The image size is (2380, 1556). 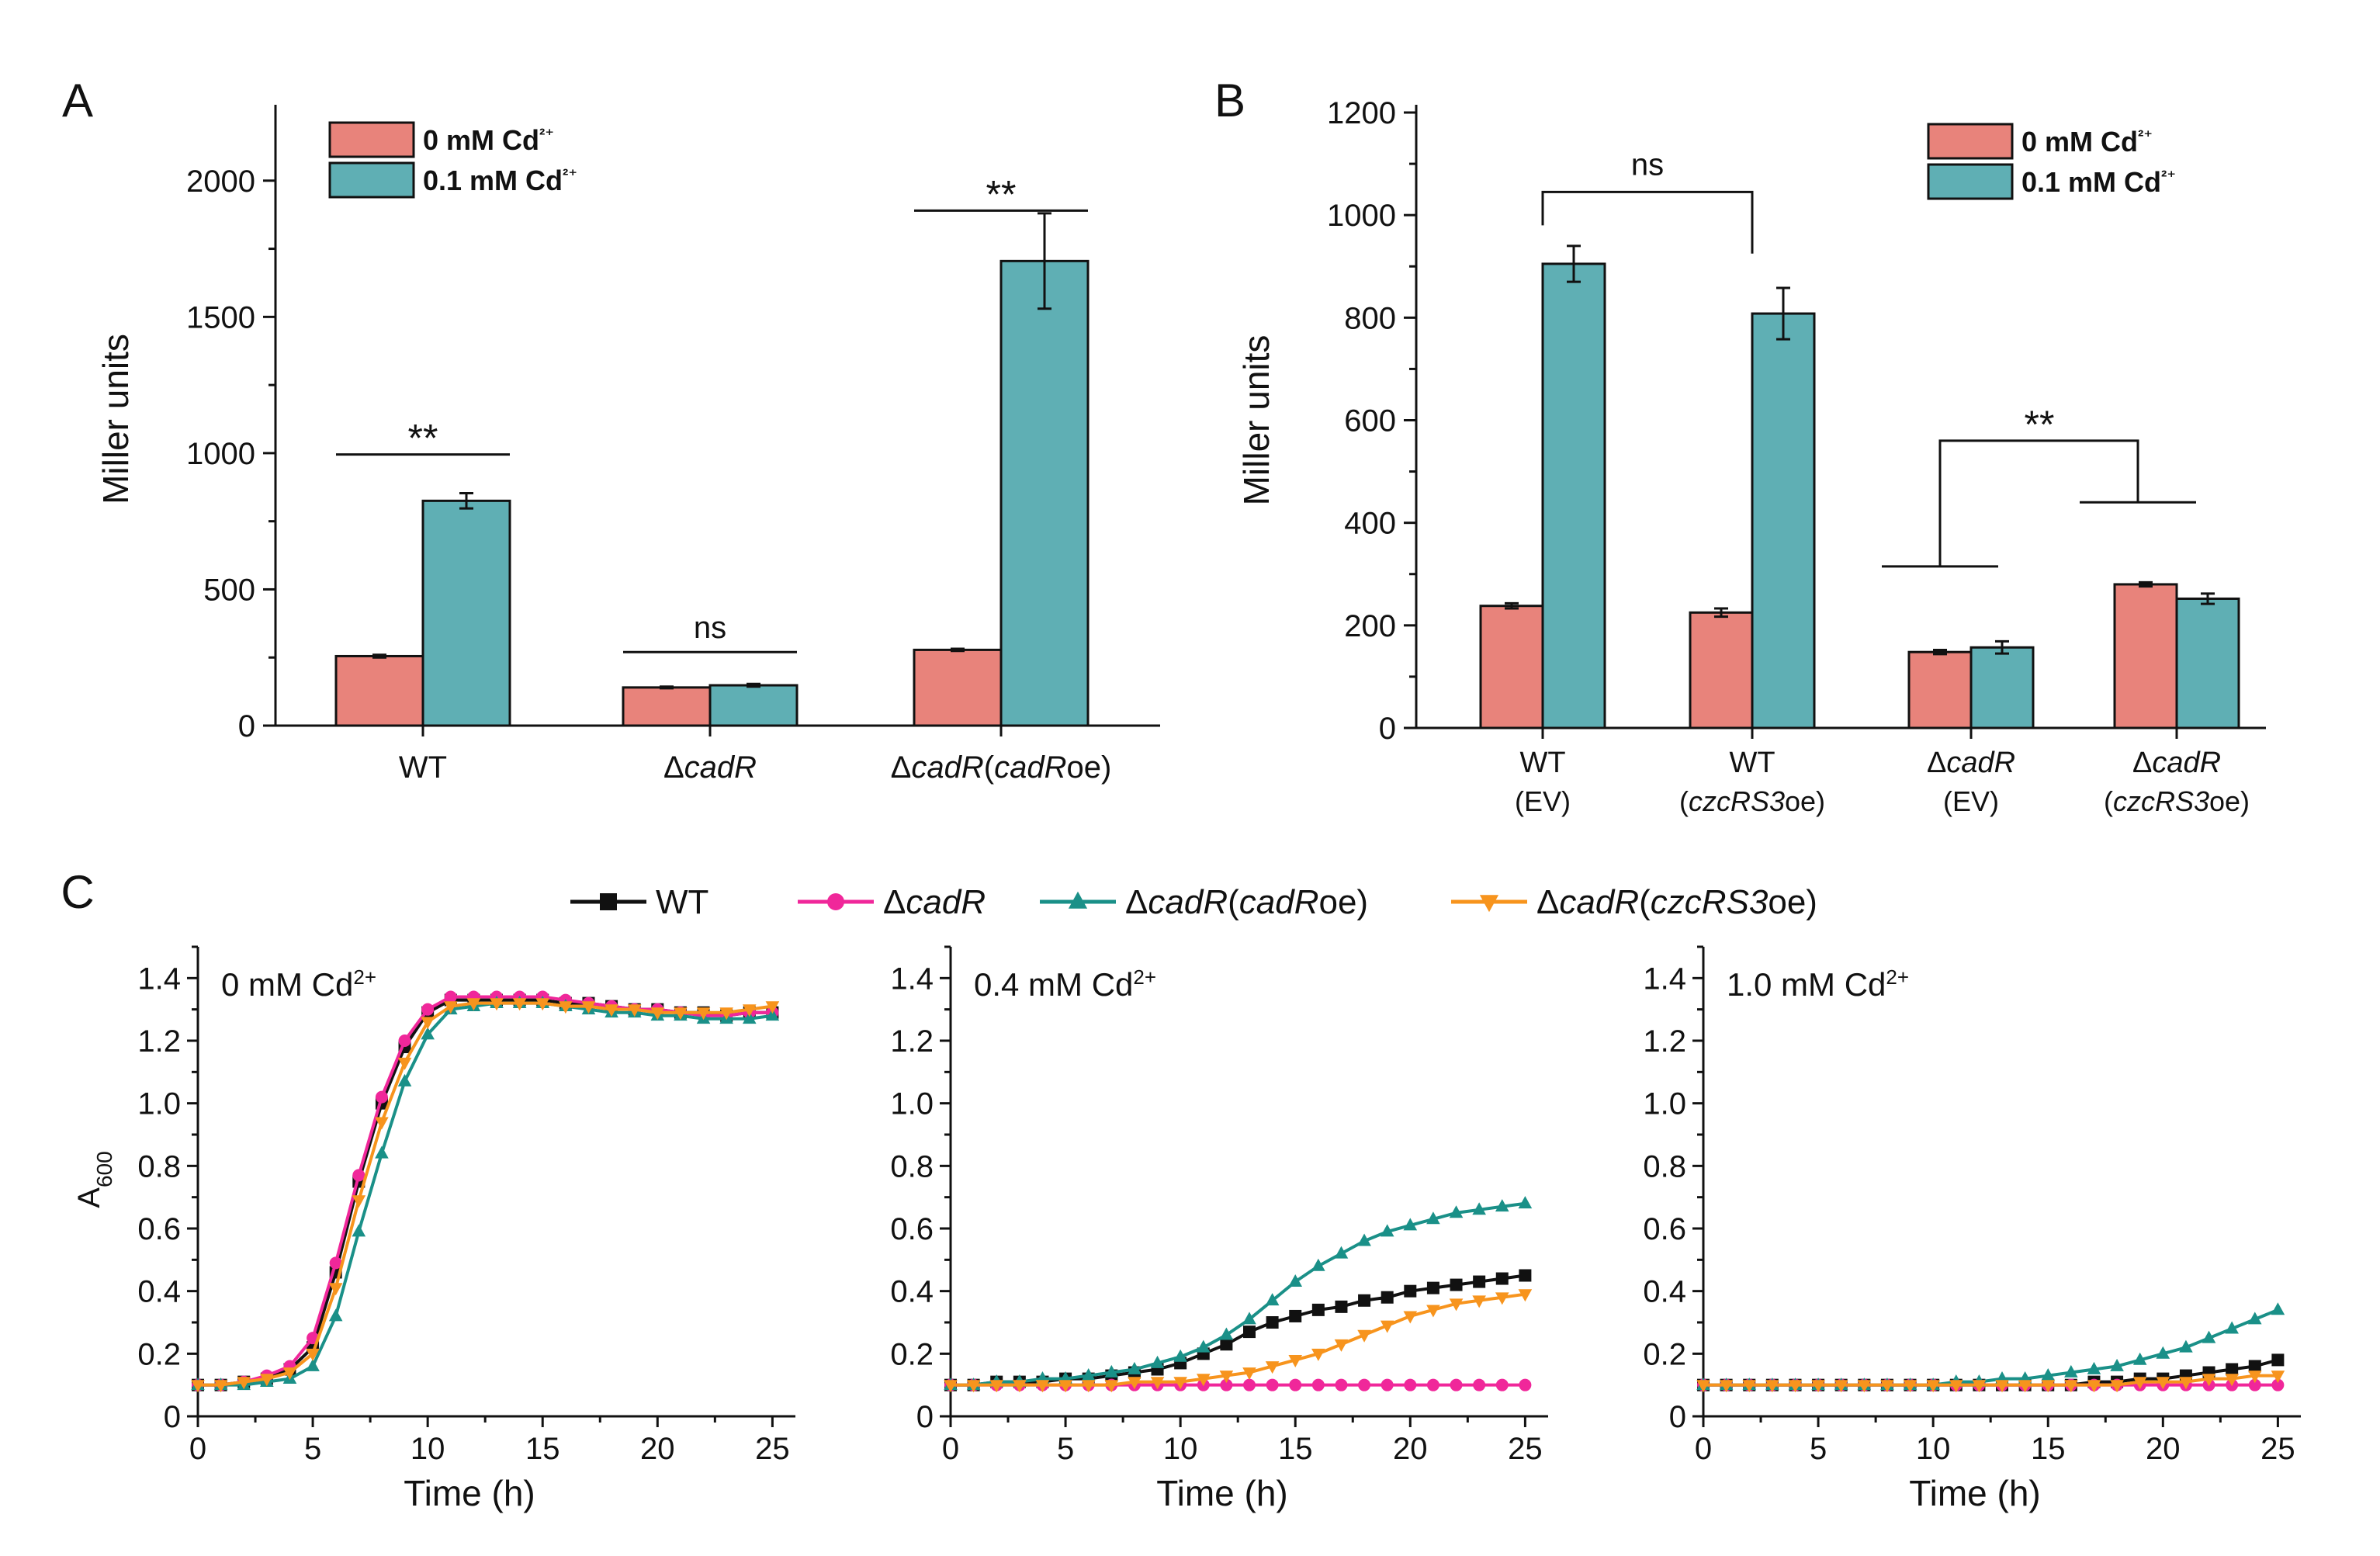 I want to click on x-category-label-line1-part-0: WT, so click(x=1752, y=763).